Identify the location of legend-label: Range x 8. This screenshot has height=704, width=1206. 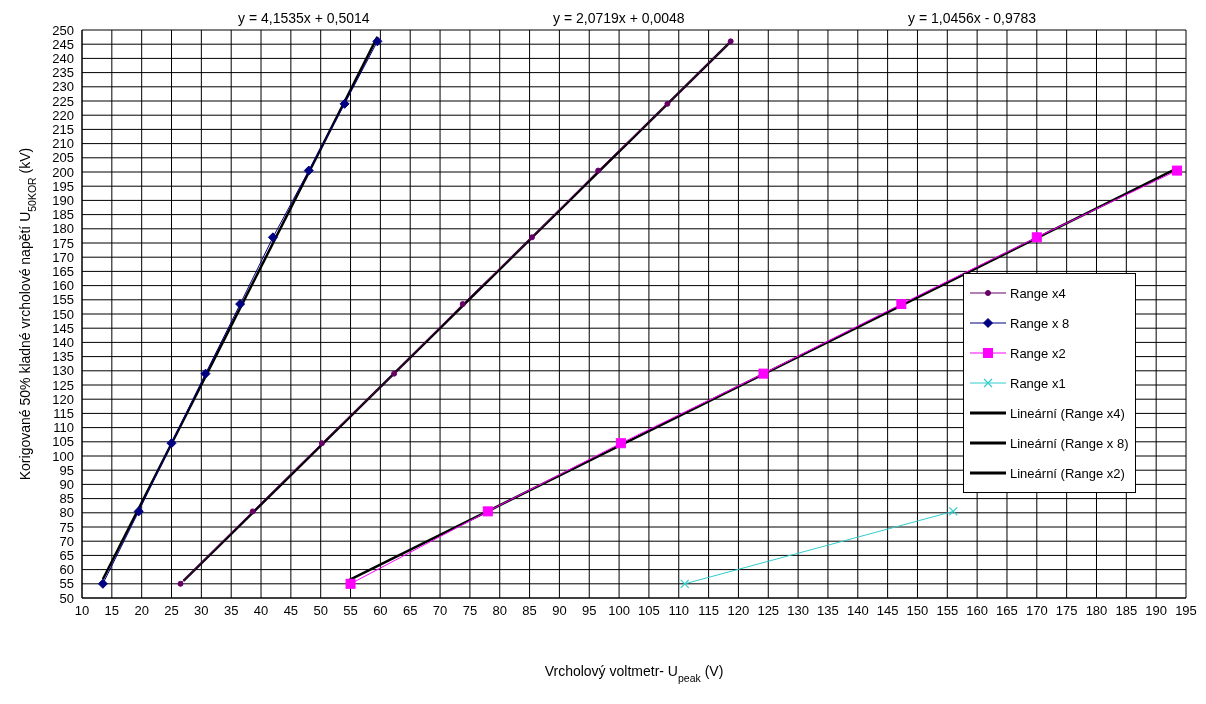
(1040, 323).